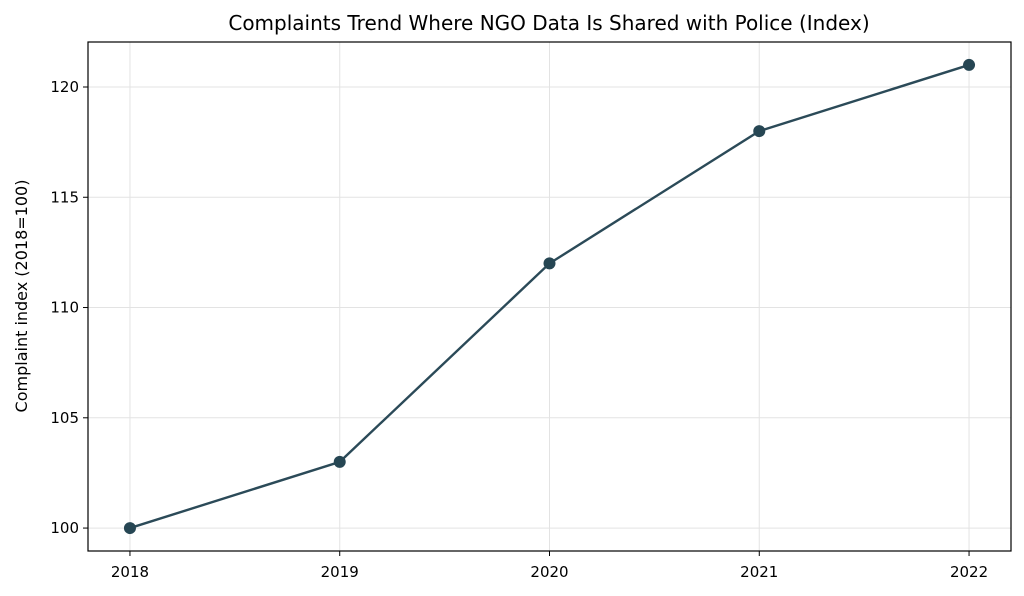 Image resolution: width=1024 pixels, height=596 pixels. Describe the element at coordinates (969, 572) in the screenshot. I see `x-tick-label: 2022` at that location.